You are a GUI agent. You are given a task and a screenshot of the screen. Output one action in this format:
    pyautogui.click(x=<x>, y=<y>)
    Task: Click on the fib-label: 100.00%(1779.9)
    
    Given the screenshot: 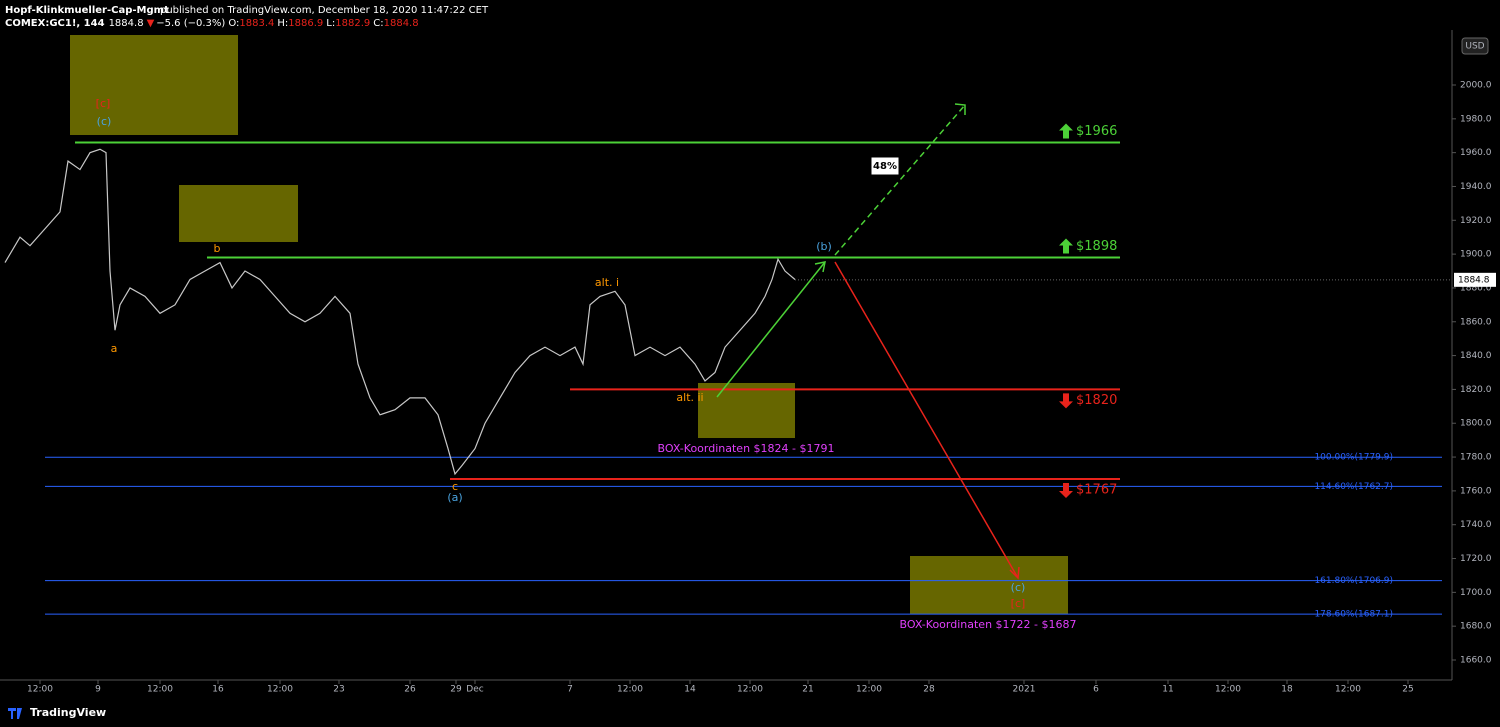 What is the action you would take?
    pyautogui.click(x=1353, y=458)
    